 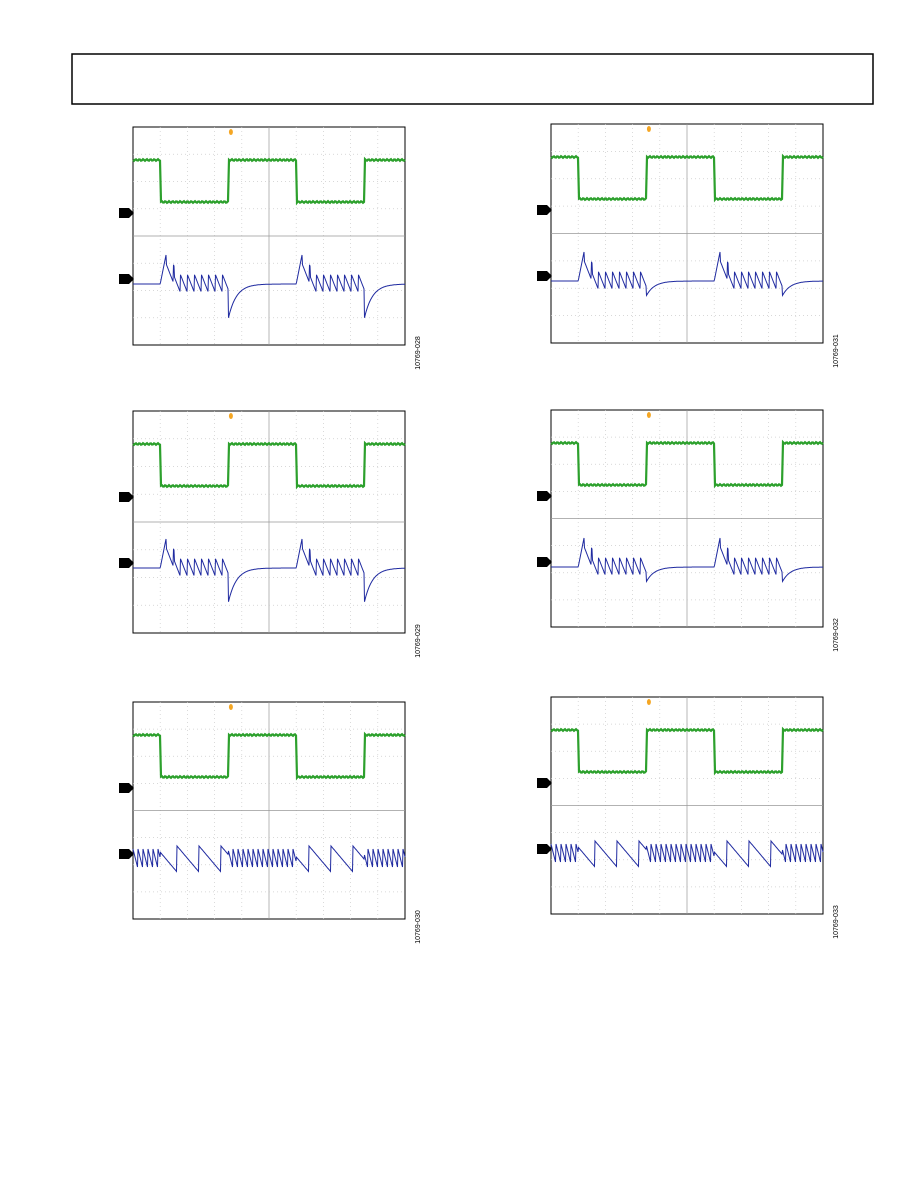 I want to click on scope-panel: 10769-033, so click(x=688, y=817).